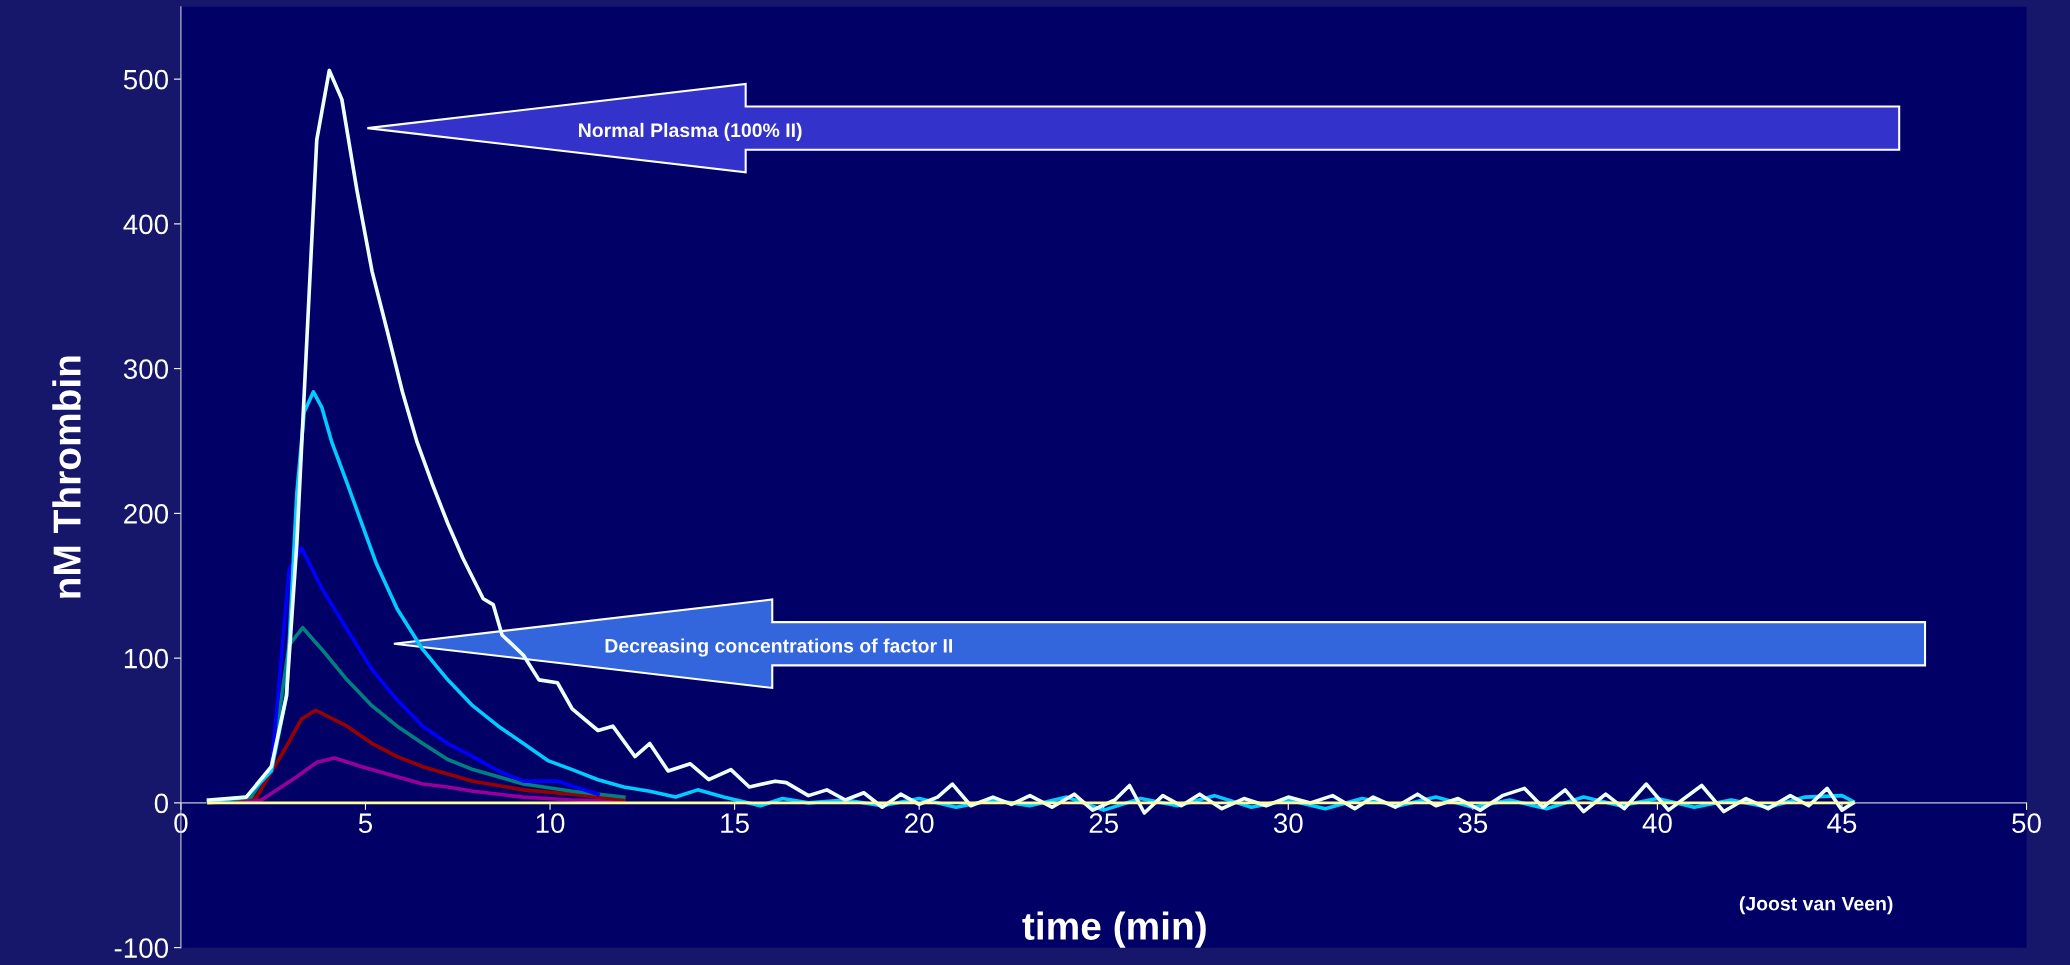  Describe the element at coordinates (146, 658) in the screenshot. I see `y-tick-label: 100` at that location.